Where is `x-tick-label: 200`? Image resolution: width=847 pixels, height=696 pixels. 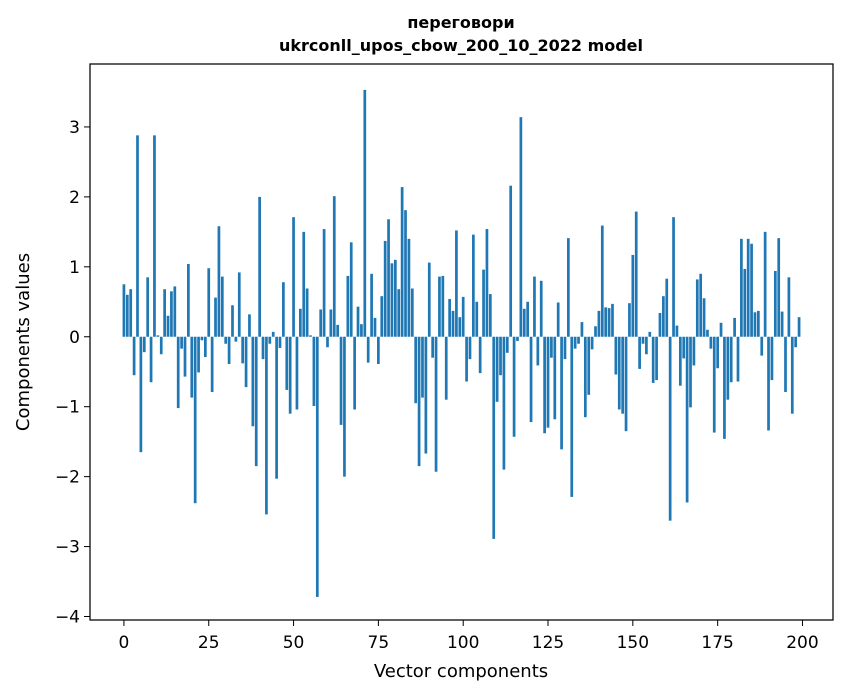 x-tick-label: 200 is located at coordinates (802, 643).